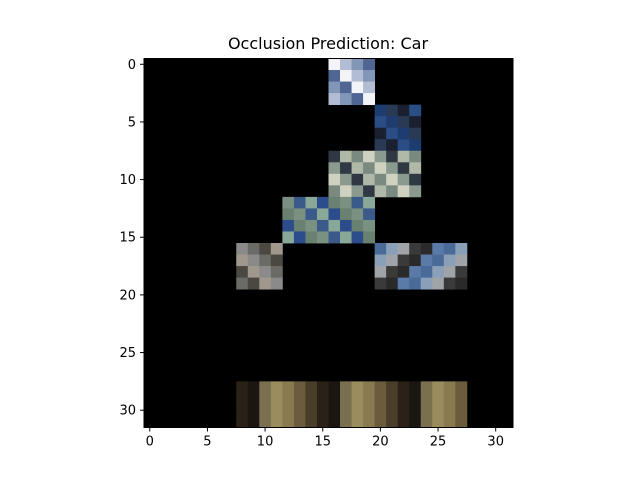 This screenshot has width=640, height=480. I want to click on x-tick-label: 15, so click(322, 442).